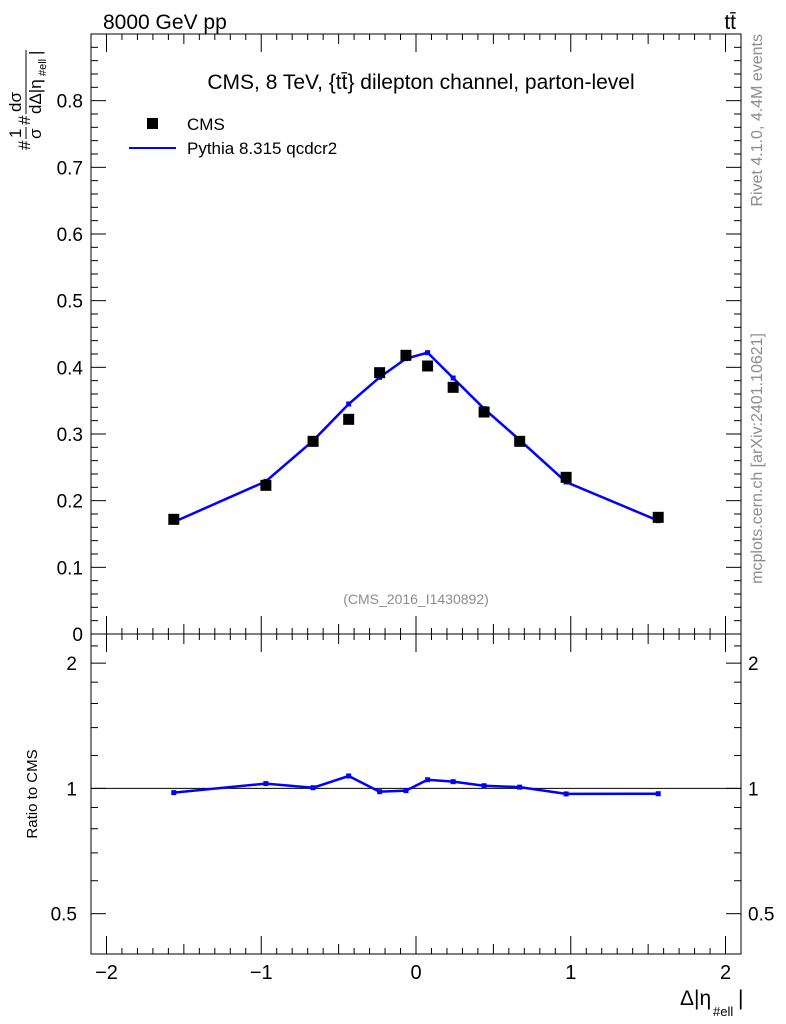 Image resolution: width=786 pixels, height=1024 pixels. What do you see at coordinates (262, 148) in the screenshot?
I see `legend-pythia-label: Pythia 8.315 qcdcr2` at bounding box center [262, 148].